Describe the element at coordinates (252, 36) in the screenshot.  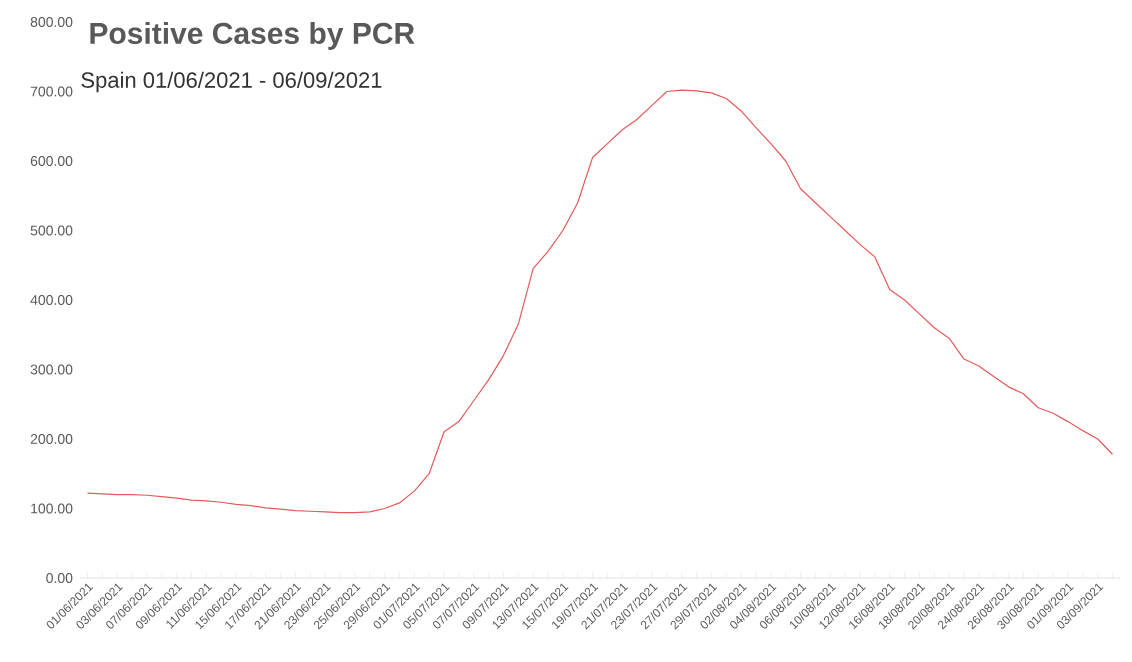
I see `chart-title: Positive Cases by PCR` at that location.